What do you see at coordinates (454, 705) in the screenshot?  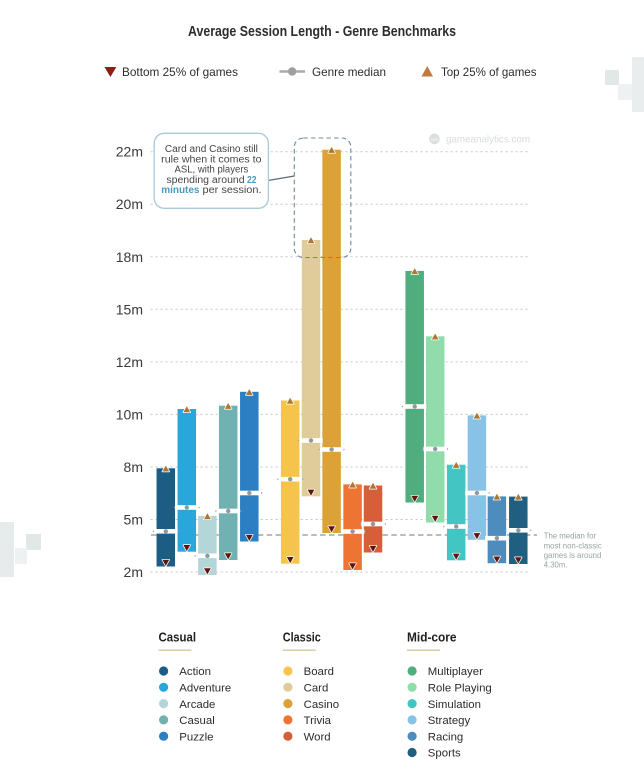 I see `svg-text: Simulation` at bounding box center [454, 705].